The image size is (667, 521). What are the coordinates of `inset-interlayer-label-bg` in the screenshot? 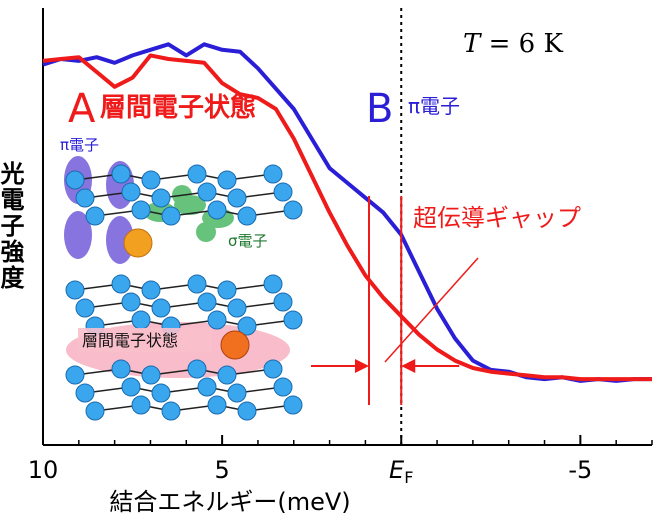 It's located at (145, 340).